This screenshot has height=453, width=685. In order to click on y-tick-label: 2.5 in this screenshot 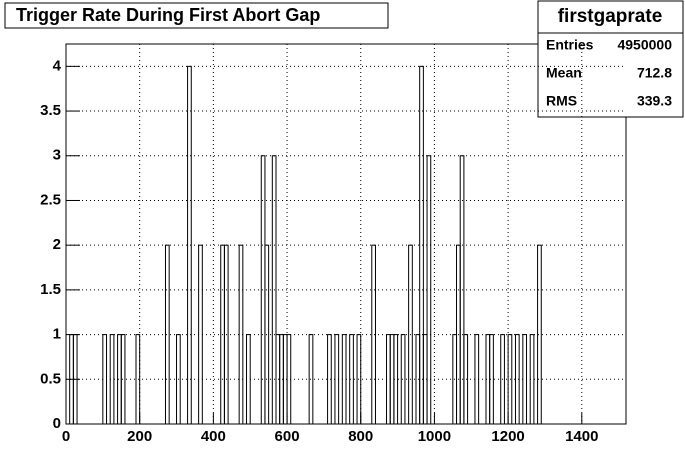, I will do `click(50, 199)`.